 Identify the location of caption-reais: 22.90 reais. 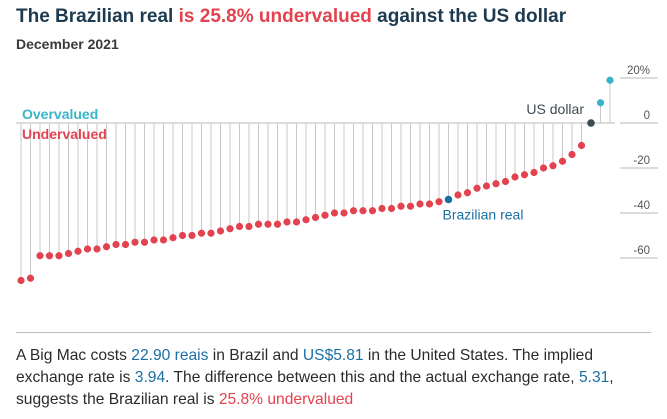
(170, 355).